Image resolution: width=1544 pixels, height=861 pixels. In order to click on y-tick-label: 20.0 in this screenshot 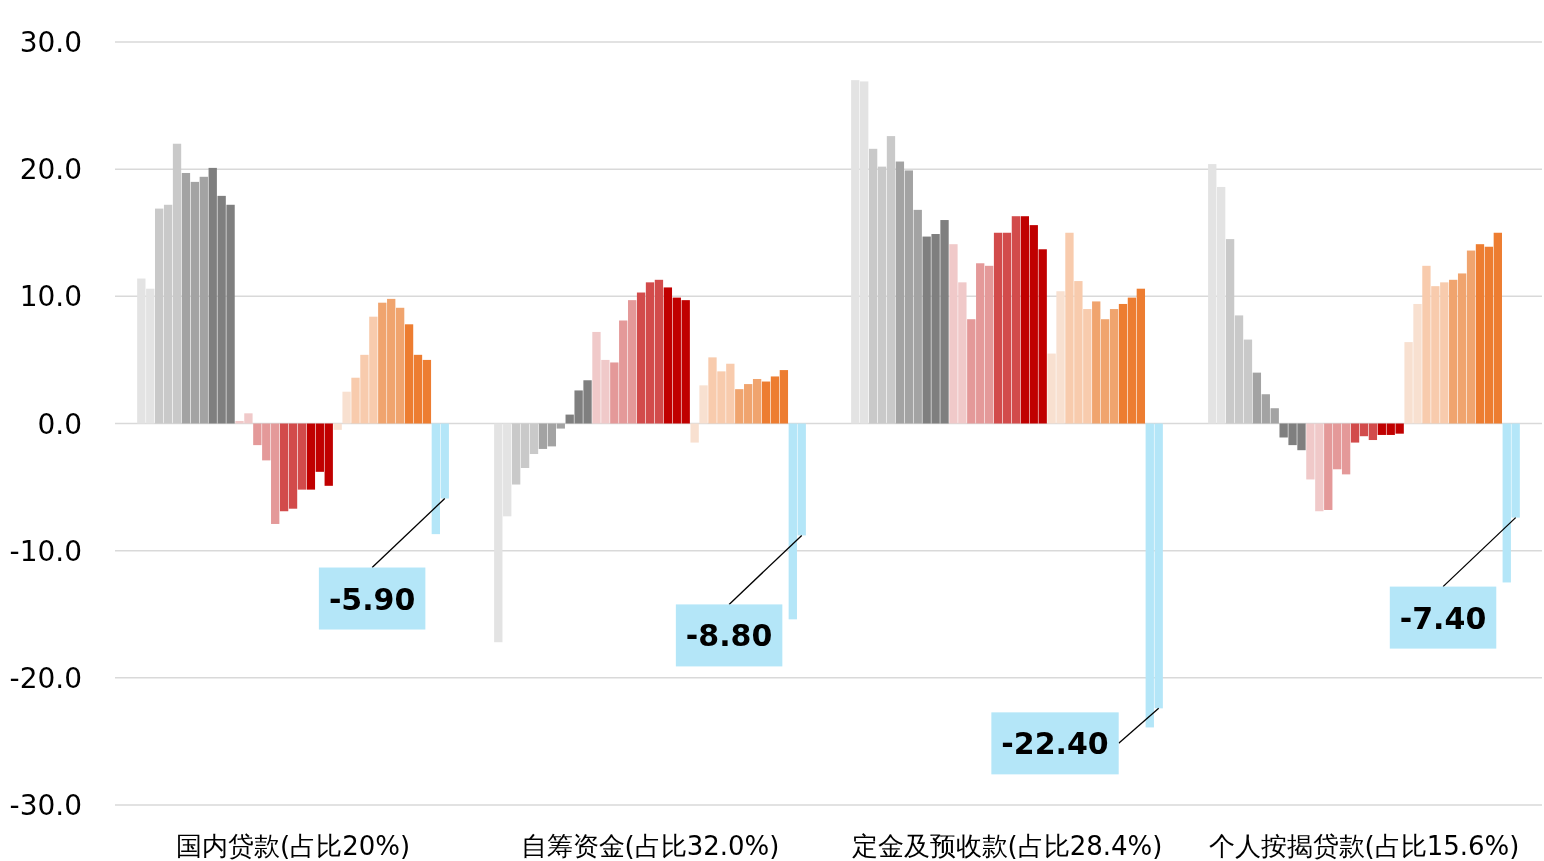, I will do `click(50, 170)`.